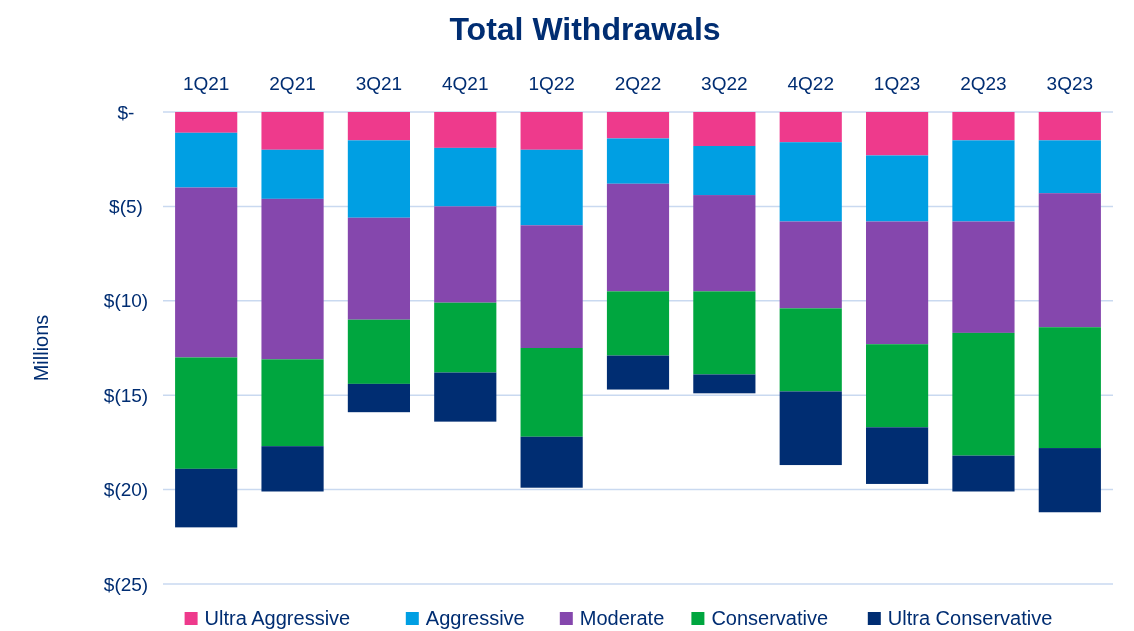 This screenshot has height=631, width=1134. Describe the element at coordinates (638, 83) in the screenshot. I see `x-tick-label: 2Q22` at that location.